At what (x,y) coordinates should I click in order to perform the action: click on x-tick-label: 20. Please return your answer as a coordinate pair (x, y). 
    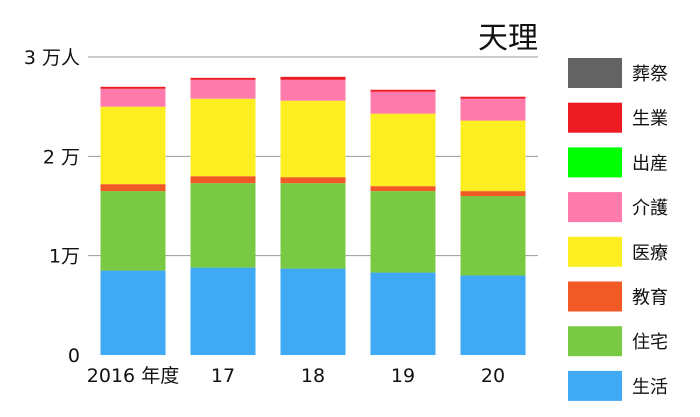
    Looking at the image, I should click on (493, 376).